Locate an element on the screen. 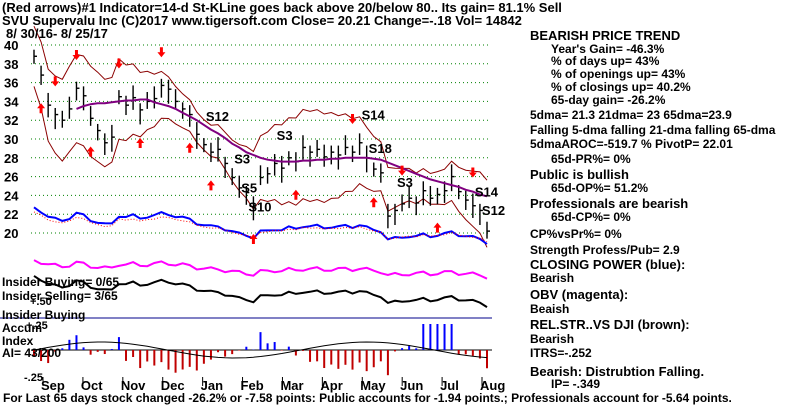 The image size is (800, 406). accumulation-signal-line is located at coordinates (260, 350).